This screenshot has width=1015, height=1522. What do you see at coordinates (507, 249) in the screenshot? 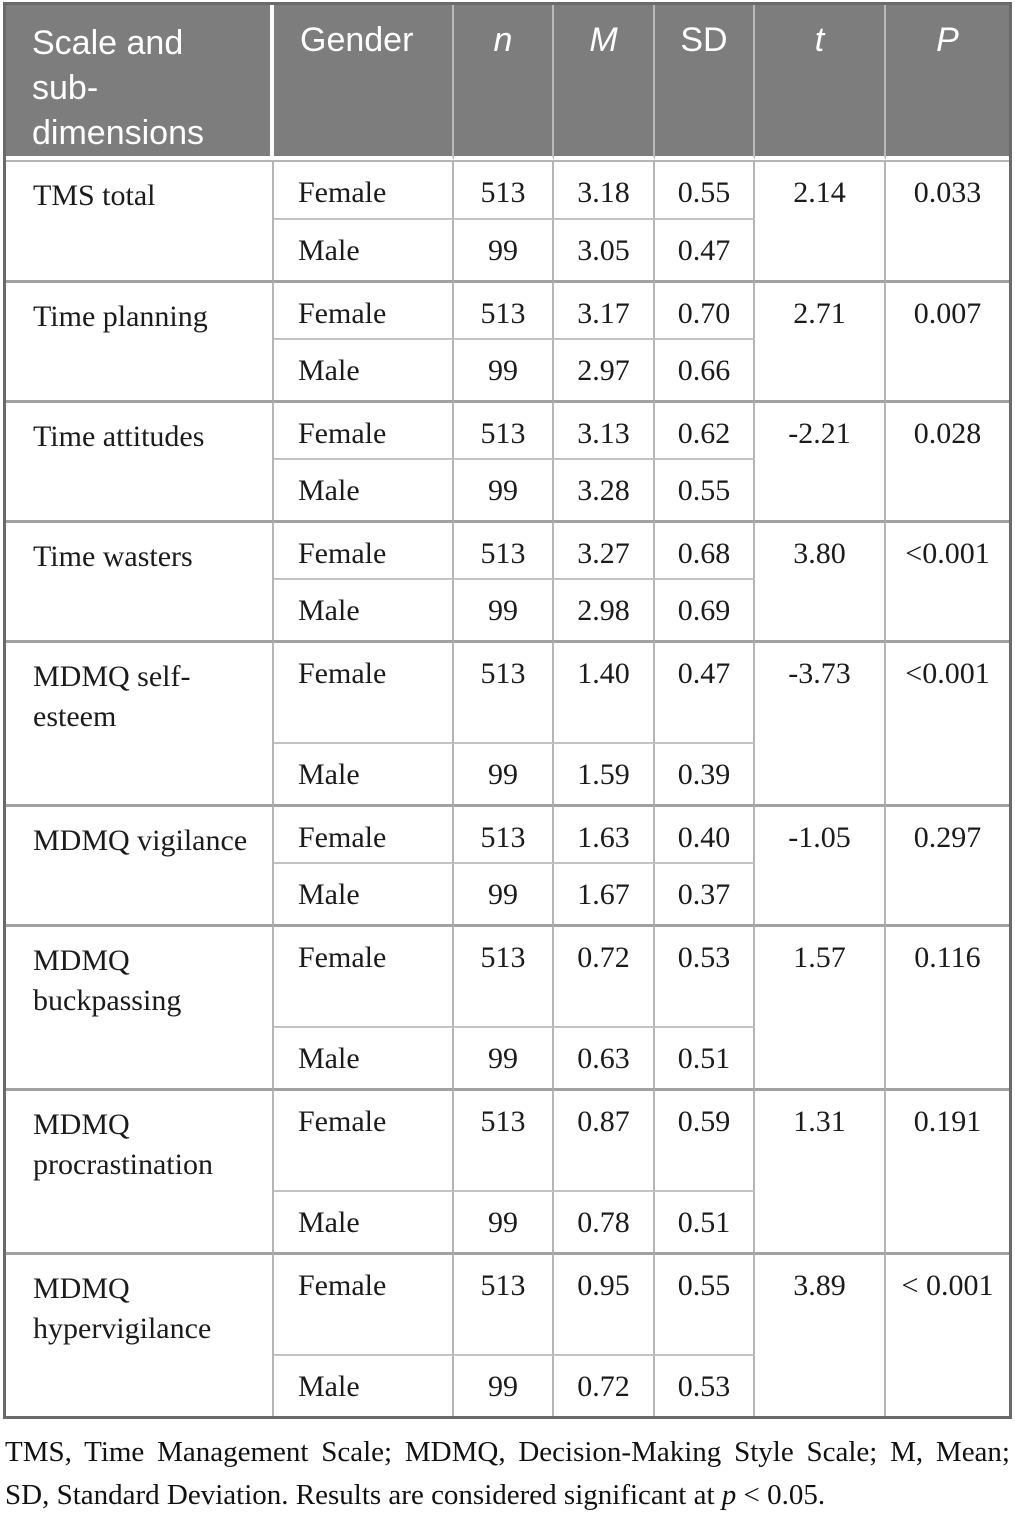
I see `table-row-male: Male 99 3.05 0.47` at bounding box center [507, 249].